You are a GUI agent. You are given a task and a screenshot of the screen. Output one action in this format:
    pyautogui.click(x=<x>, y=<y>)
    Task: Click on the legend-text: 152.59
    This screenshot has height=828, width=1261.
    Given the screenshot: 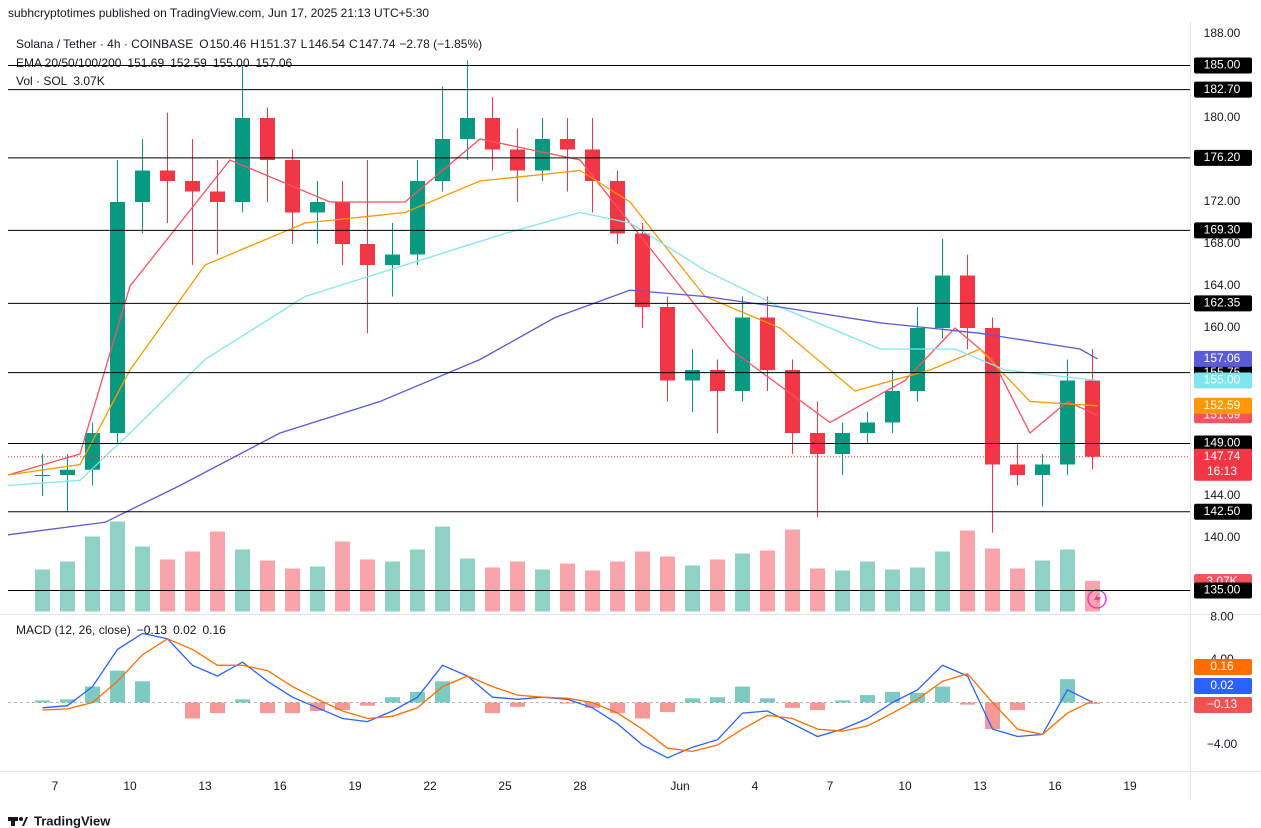 What is the action you would take?
    pyautogui.click(x=188, y=63)
    